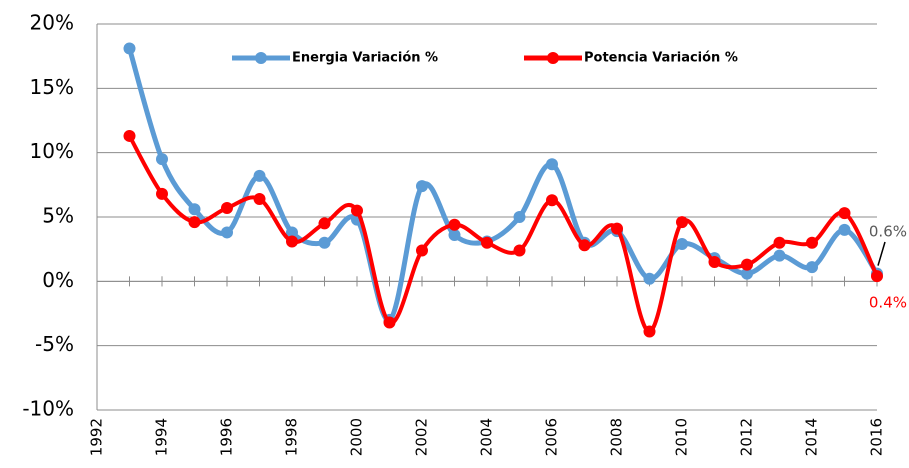 Image resolution: width=909 pixels, height=468 pixels. Describe the element at coordinates (617, 437) in the screenshot. I see `x-tick-label: 2008` at that location.